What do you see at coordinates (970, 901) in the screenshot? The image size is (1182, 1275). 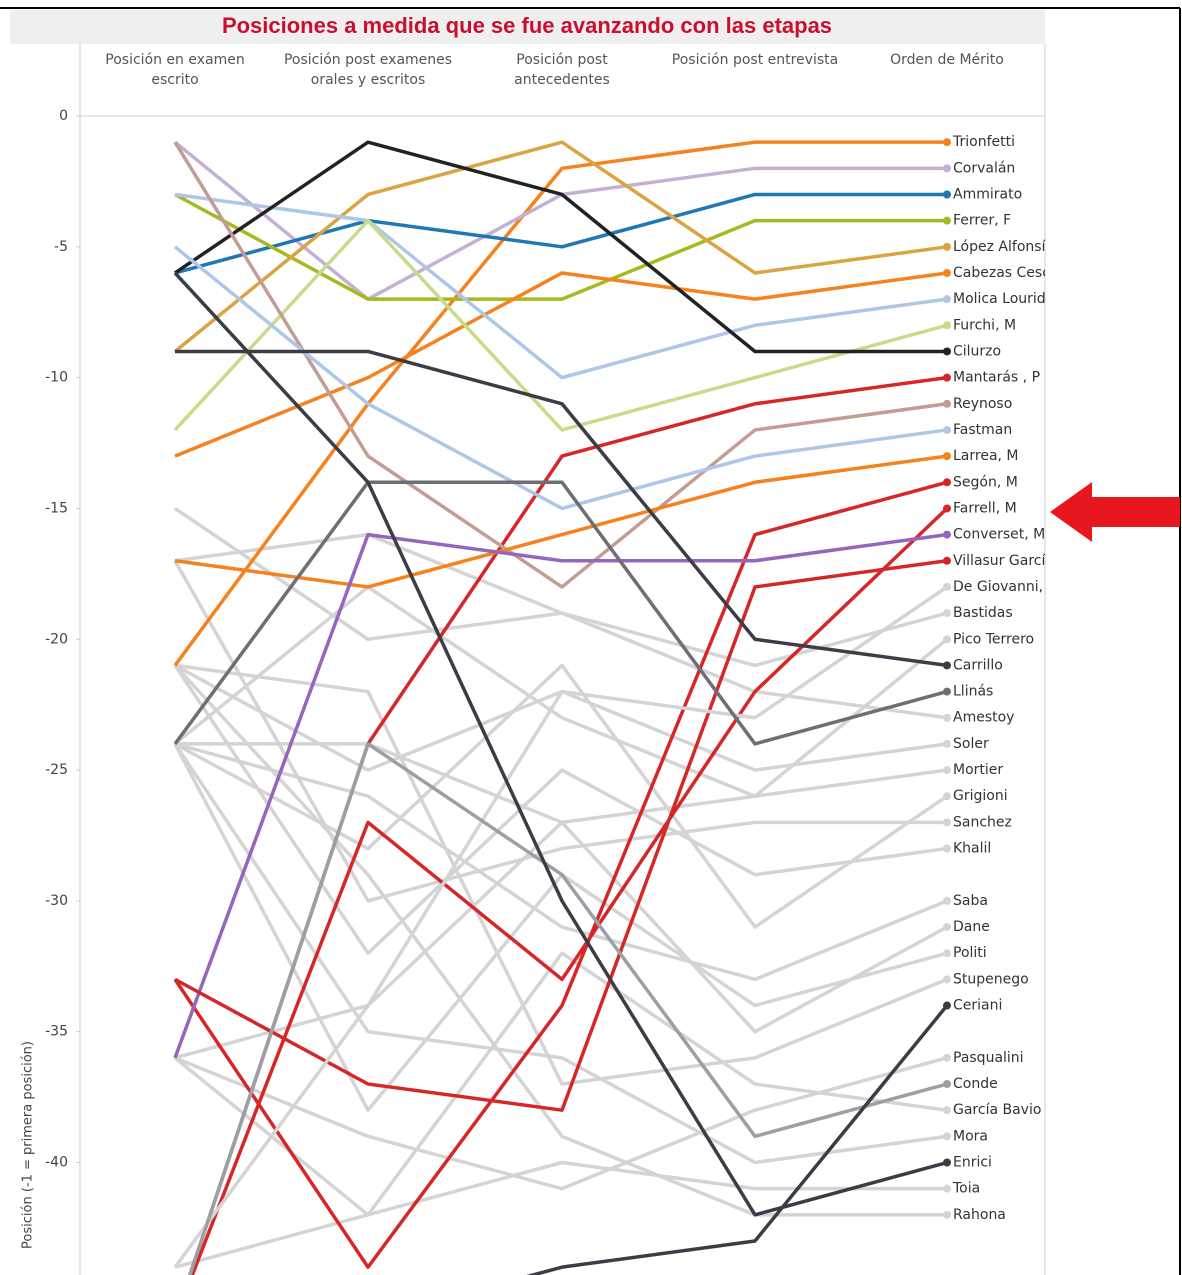 I see `legend-label: Saba` at bounding box center [970, 901].